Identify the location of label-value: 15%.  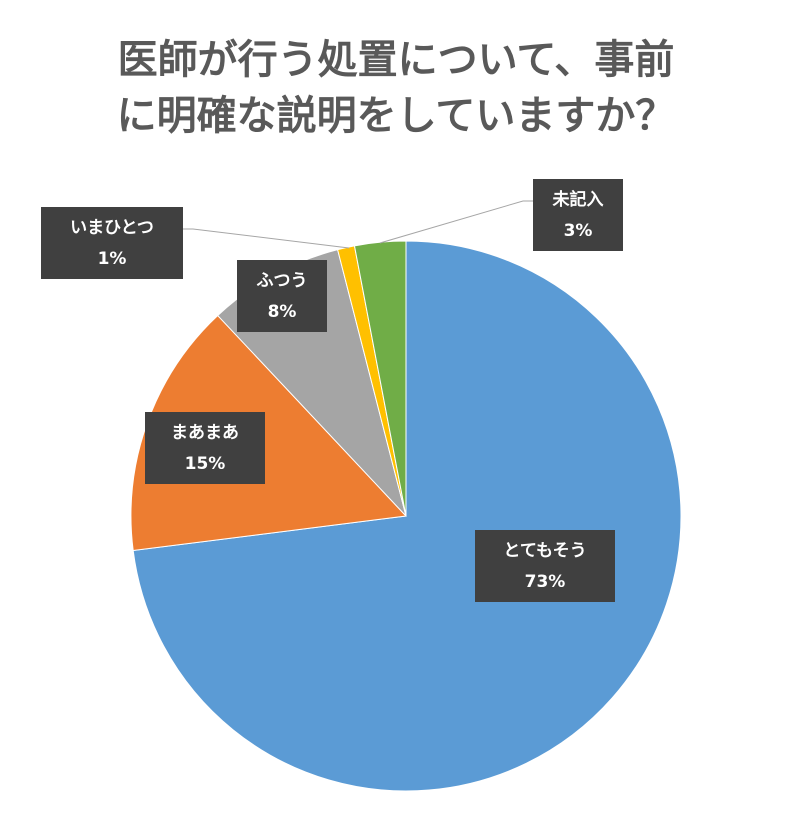
(205, 464).